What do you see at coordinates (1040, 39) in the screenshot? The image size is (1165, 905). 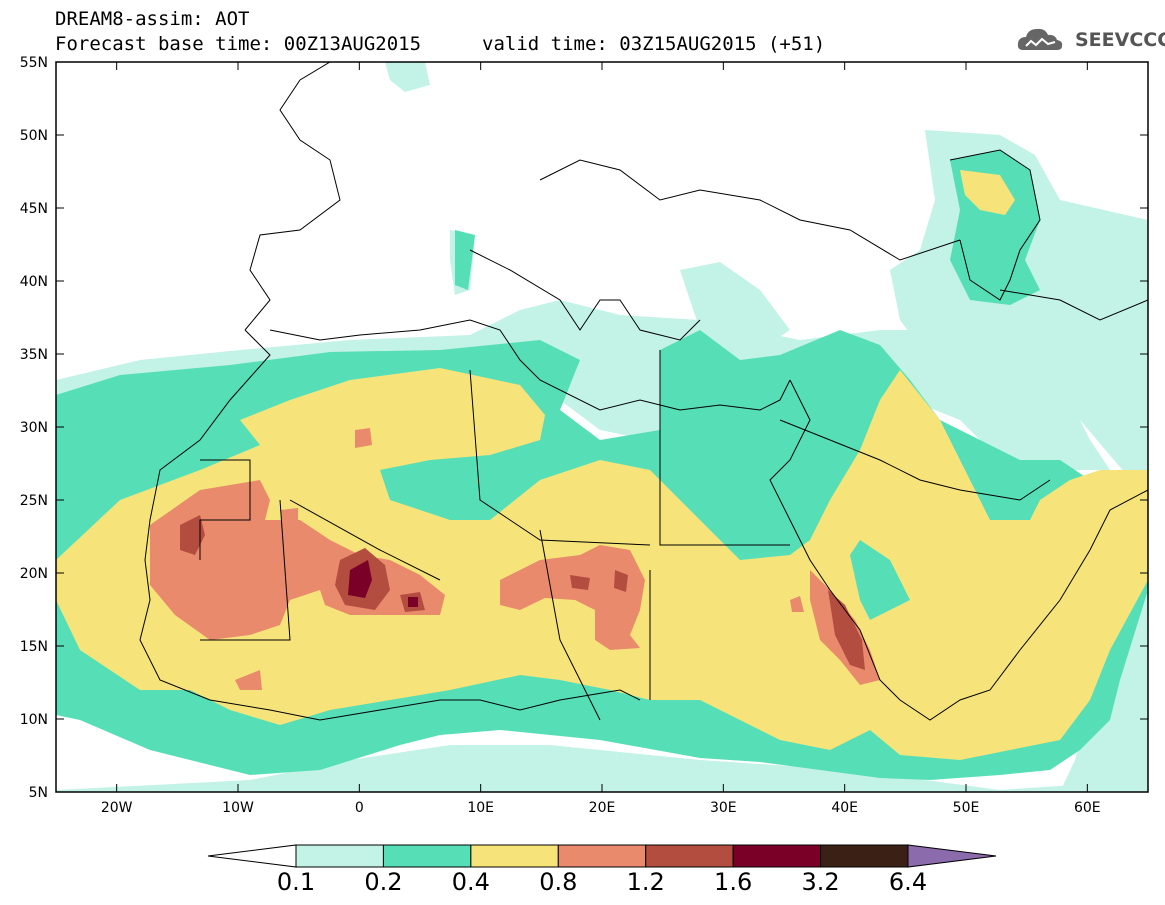 I see `cloud-logo-icon` at bounding box center [1040, 39].